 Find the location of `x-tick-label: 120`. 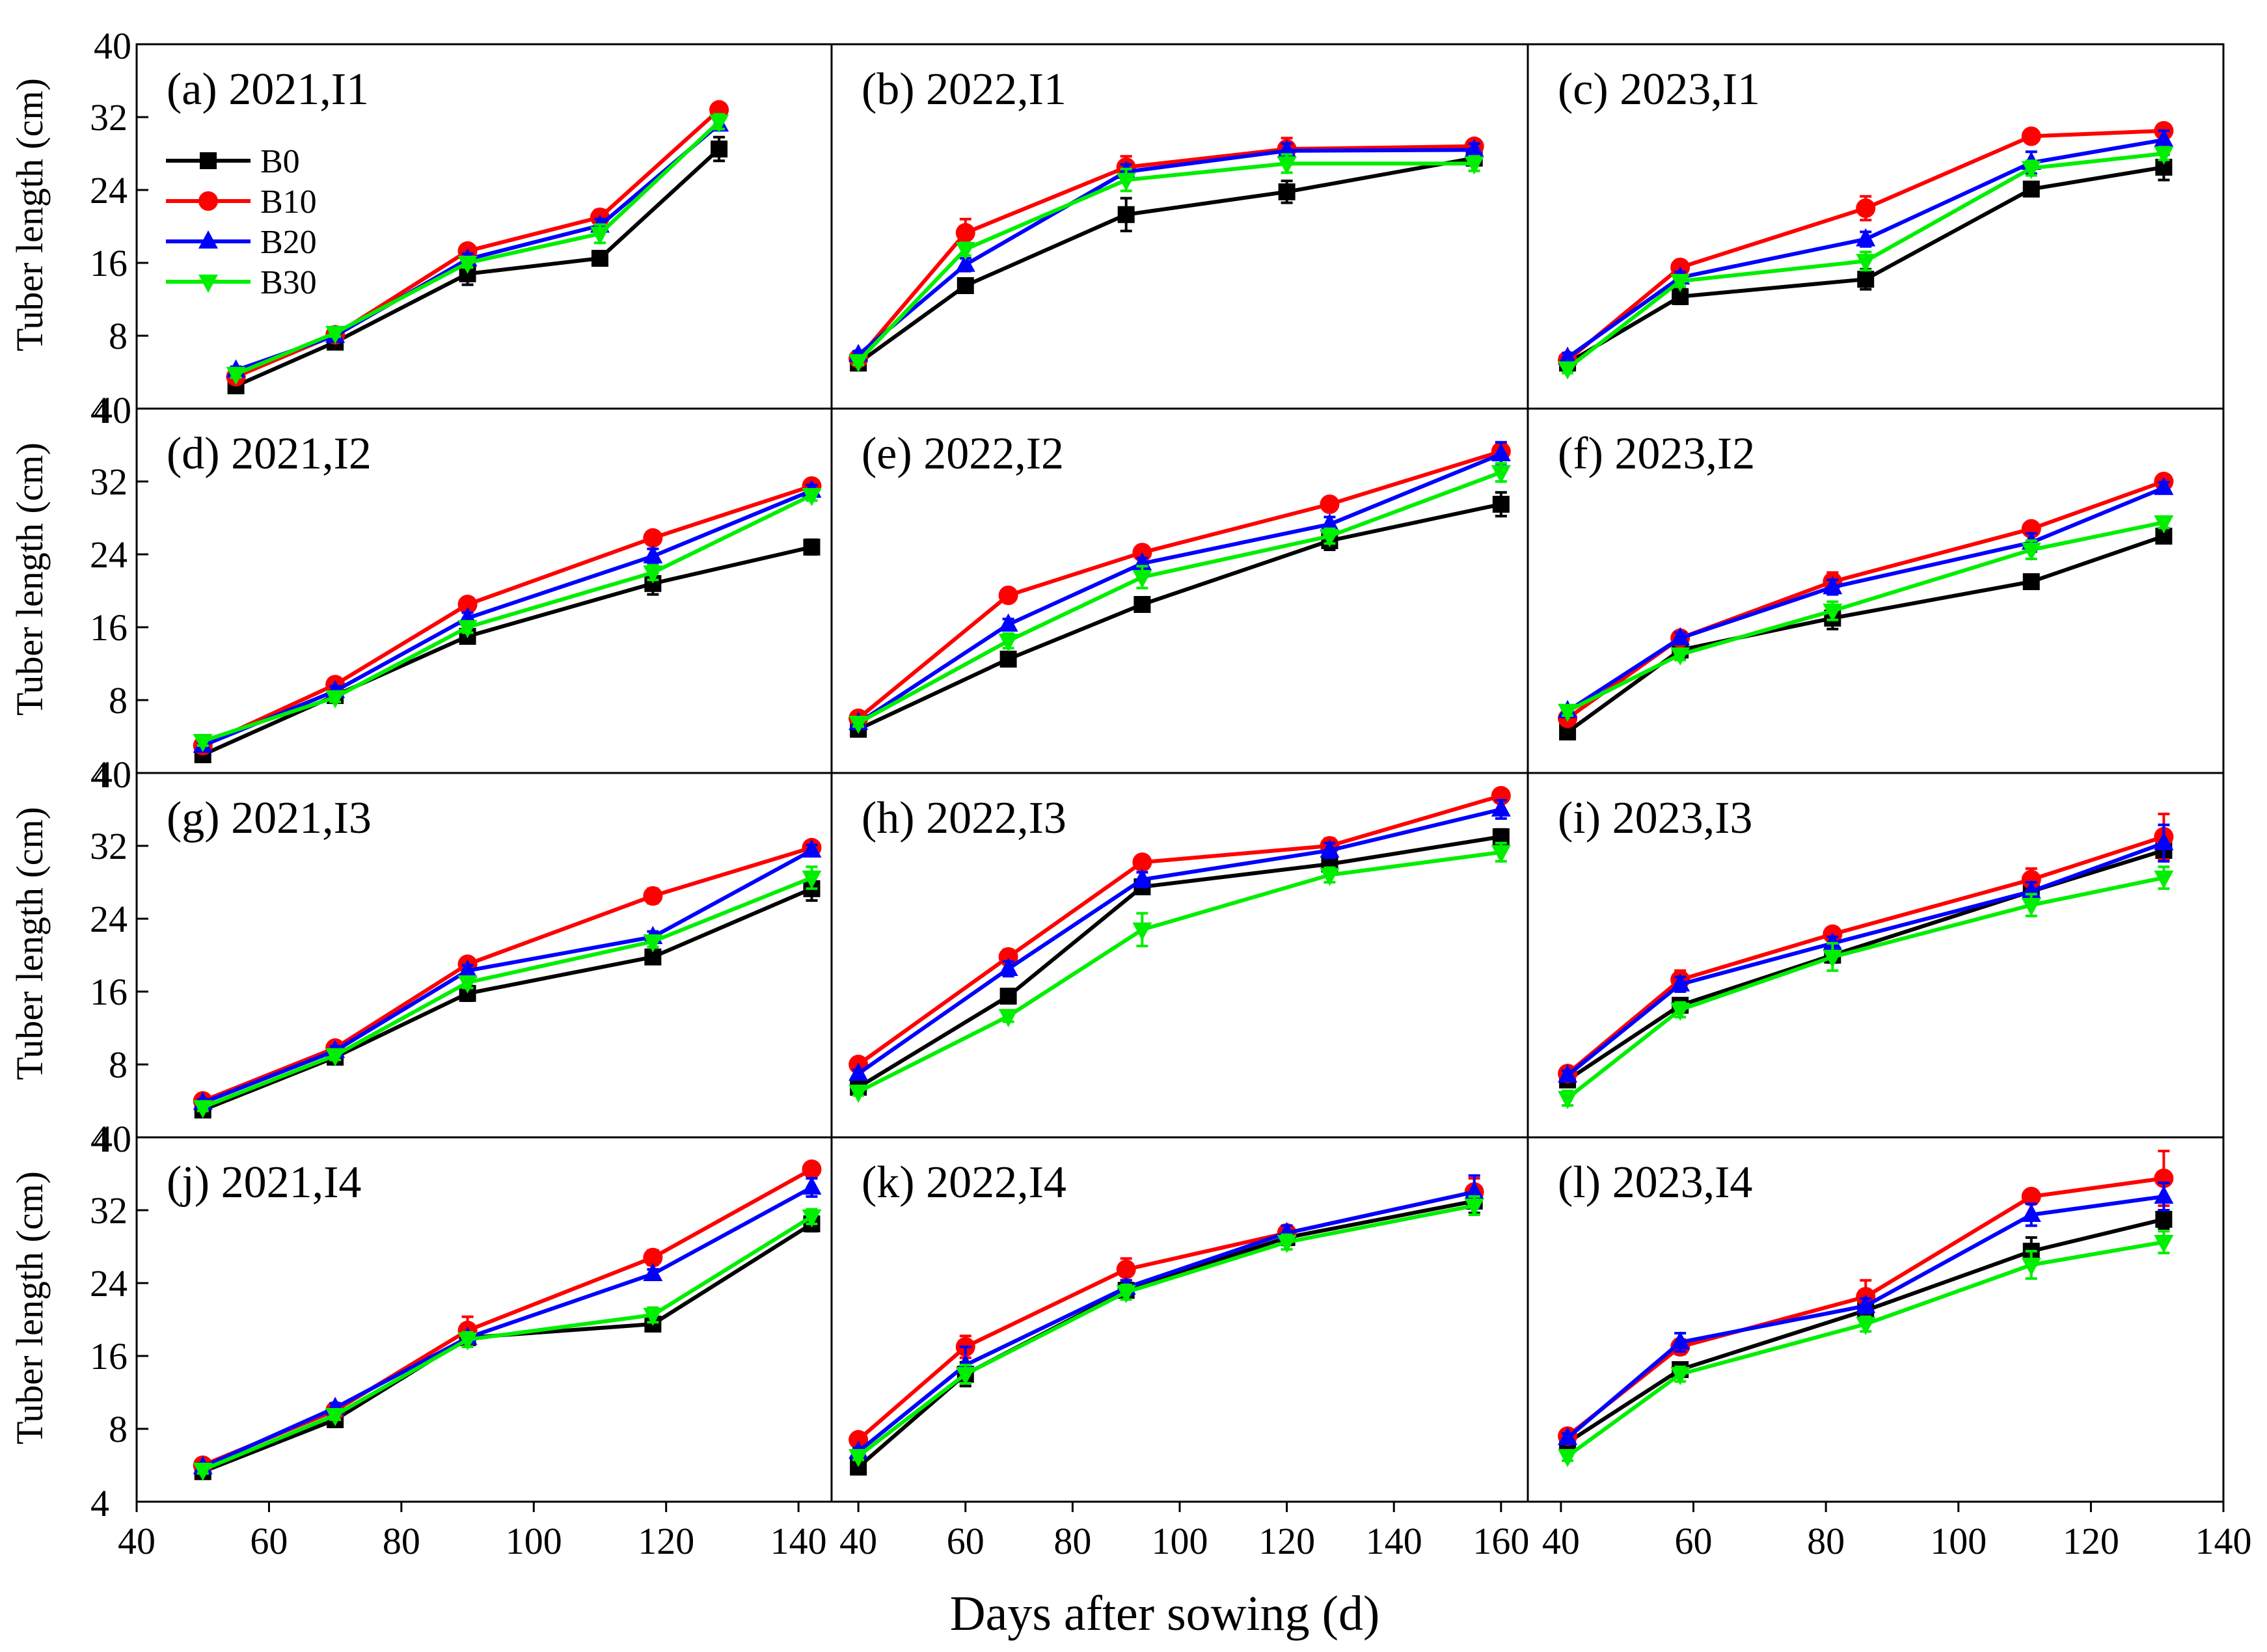

x-tick-label: 120 is located at coordinates (666, 1541).